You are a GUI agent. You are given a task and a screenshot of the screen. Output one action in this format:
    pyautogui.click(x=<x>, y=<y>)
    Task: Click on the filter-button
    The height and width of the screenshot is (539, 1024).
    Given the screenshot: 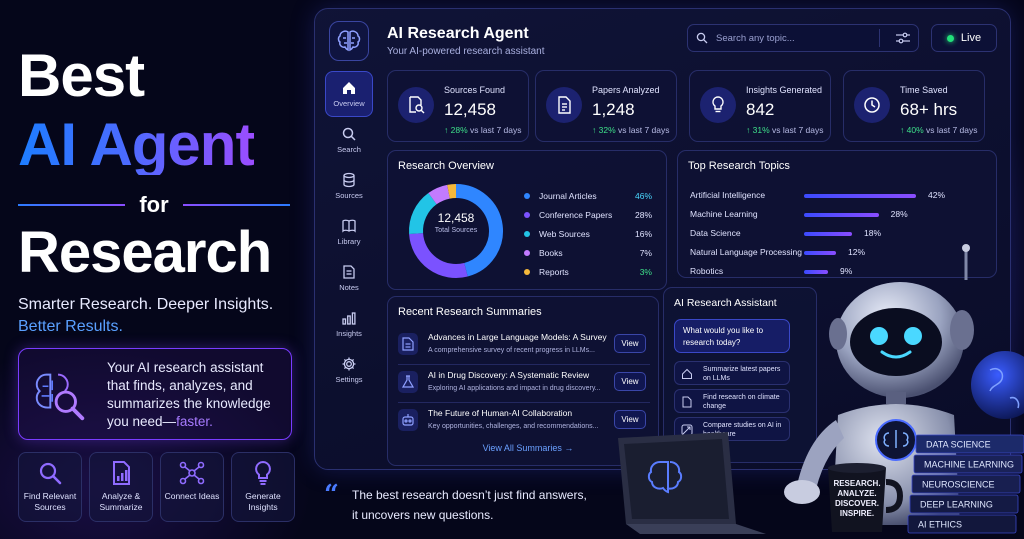 What is the action you would take?
    pyautogui.click(x=903, y=38)
    